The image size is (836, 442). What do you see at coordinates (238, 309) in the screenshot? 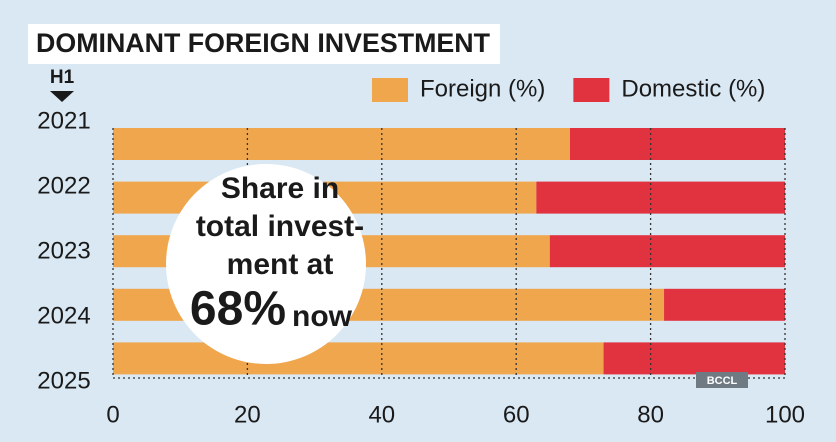
I see `annotation-highlight: 68%` at bounding box center [238, 309].